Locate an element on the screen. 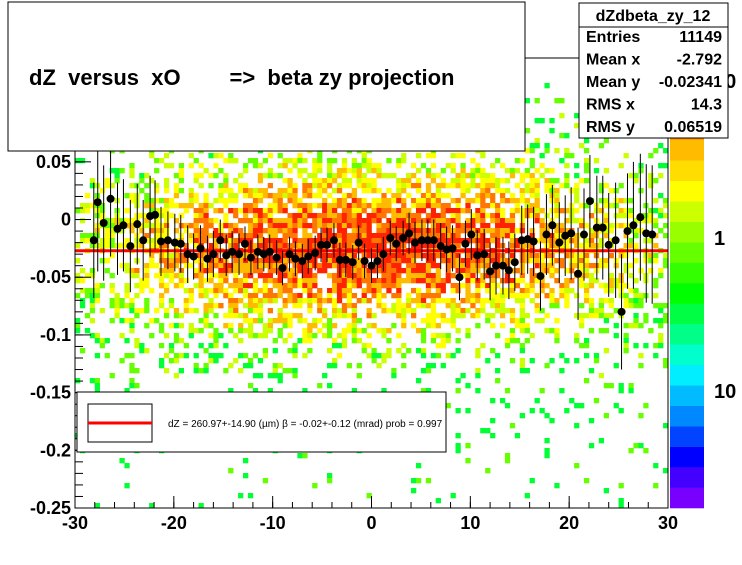 This screenshot has height=565, width=742. chart-title: dZ versus xO => beta zy projection is located at coordinates (241, 77).